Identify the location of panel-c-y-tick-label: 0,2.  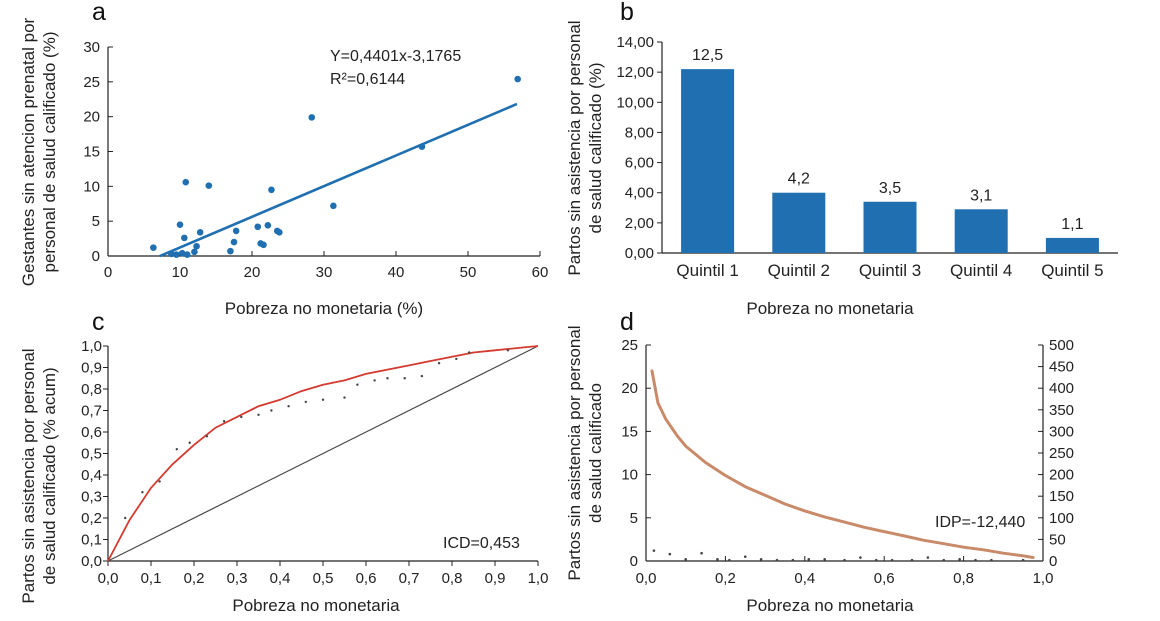
(91, 518).